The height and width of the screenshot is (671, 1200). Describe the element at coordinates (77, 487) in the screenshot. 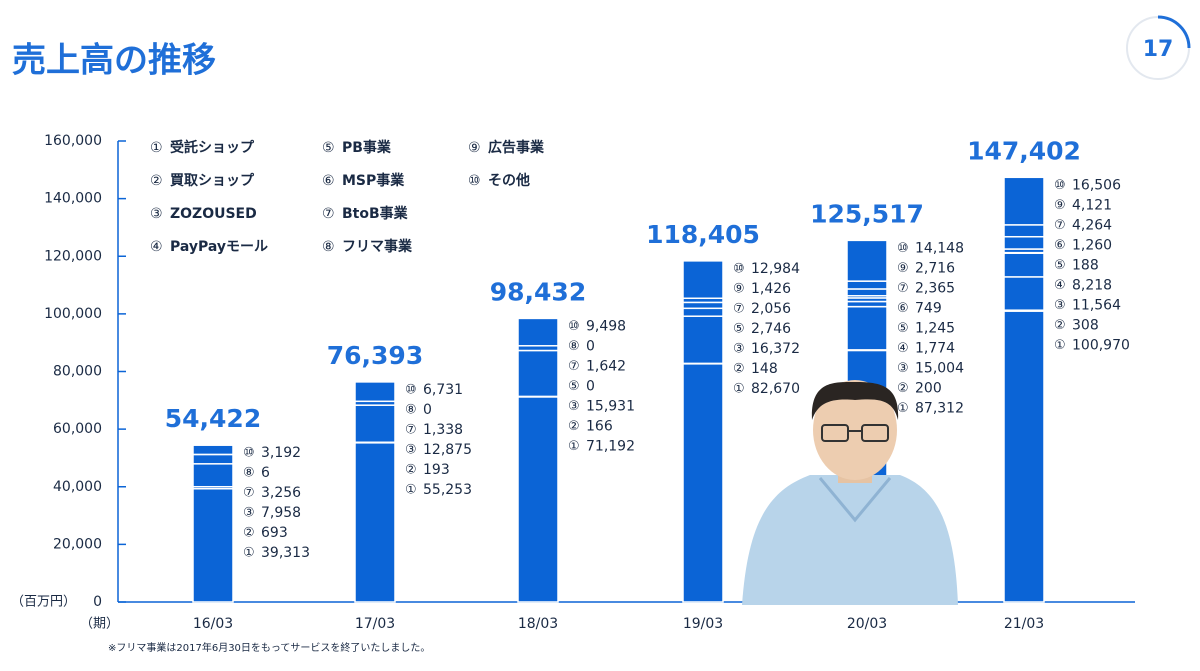

I see `y-tick-label: 40,000` at that location.